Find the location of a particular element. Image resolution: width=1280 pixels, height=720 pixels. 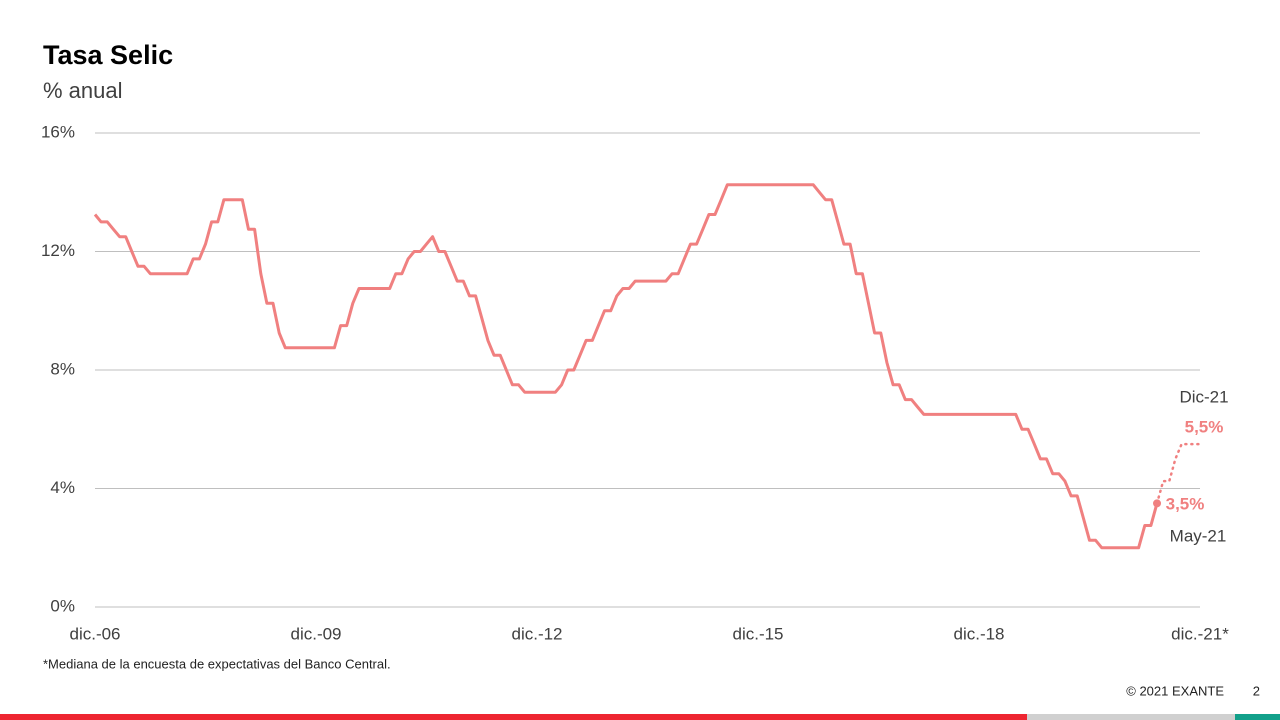

annotation: May-21 is located at coordinates (1198, 535).